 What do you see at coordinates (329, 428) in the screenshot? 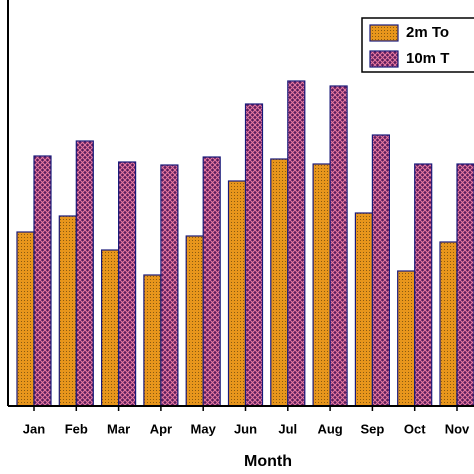
I see `x-tick-label: Aug` at bounding box center [329, 428].